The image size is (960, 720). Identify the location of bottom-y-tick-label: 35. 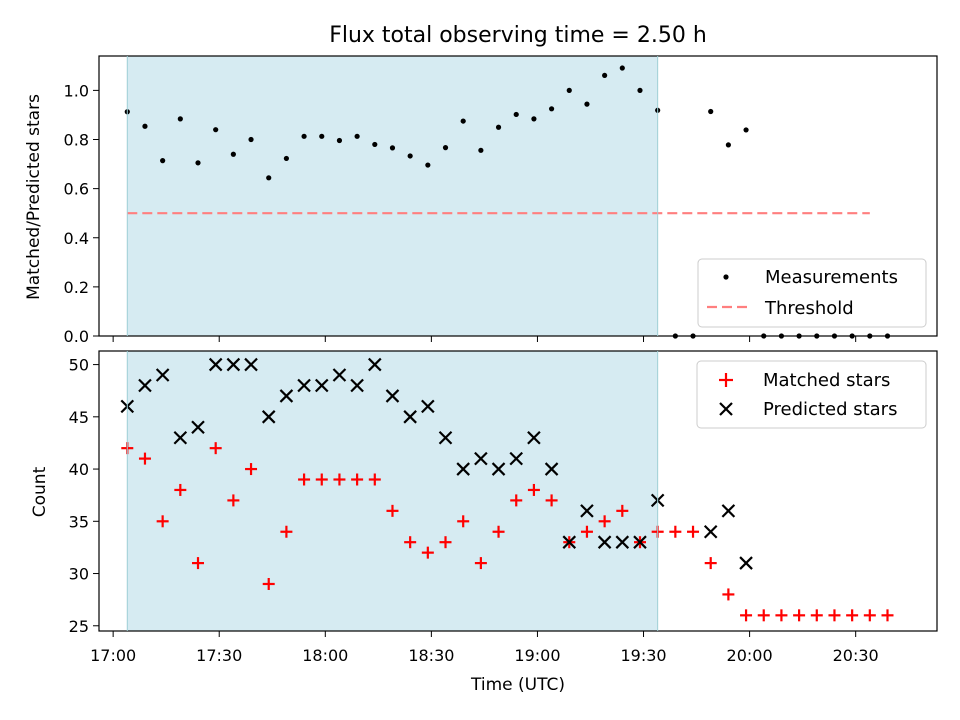
(79, 521).